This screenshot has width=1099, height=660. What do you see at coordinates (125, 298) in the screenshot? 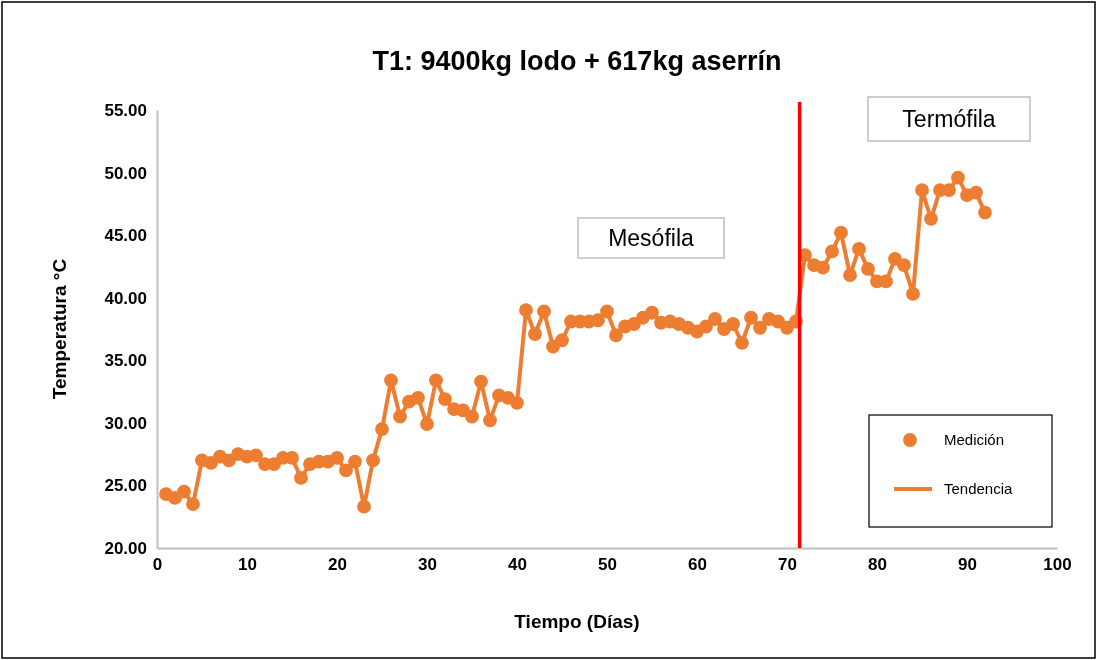
I see `y-tick-label: 40.00` at bounding box center [125, 298].